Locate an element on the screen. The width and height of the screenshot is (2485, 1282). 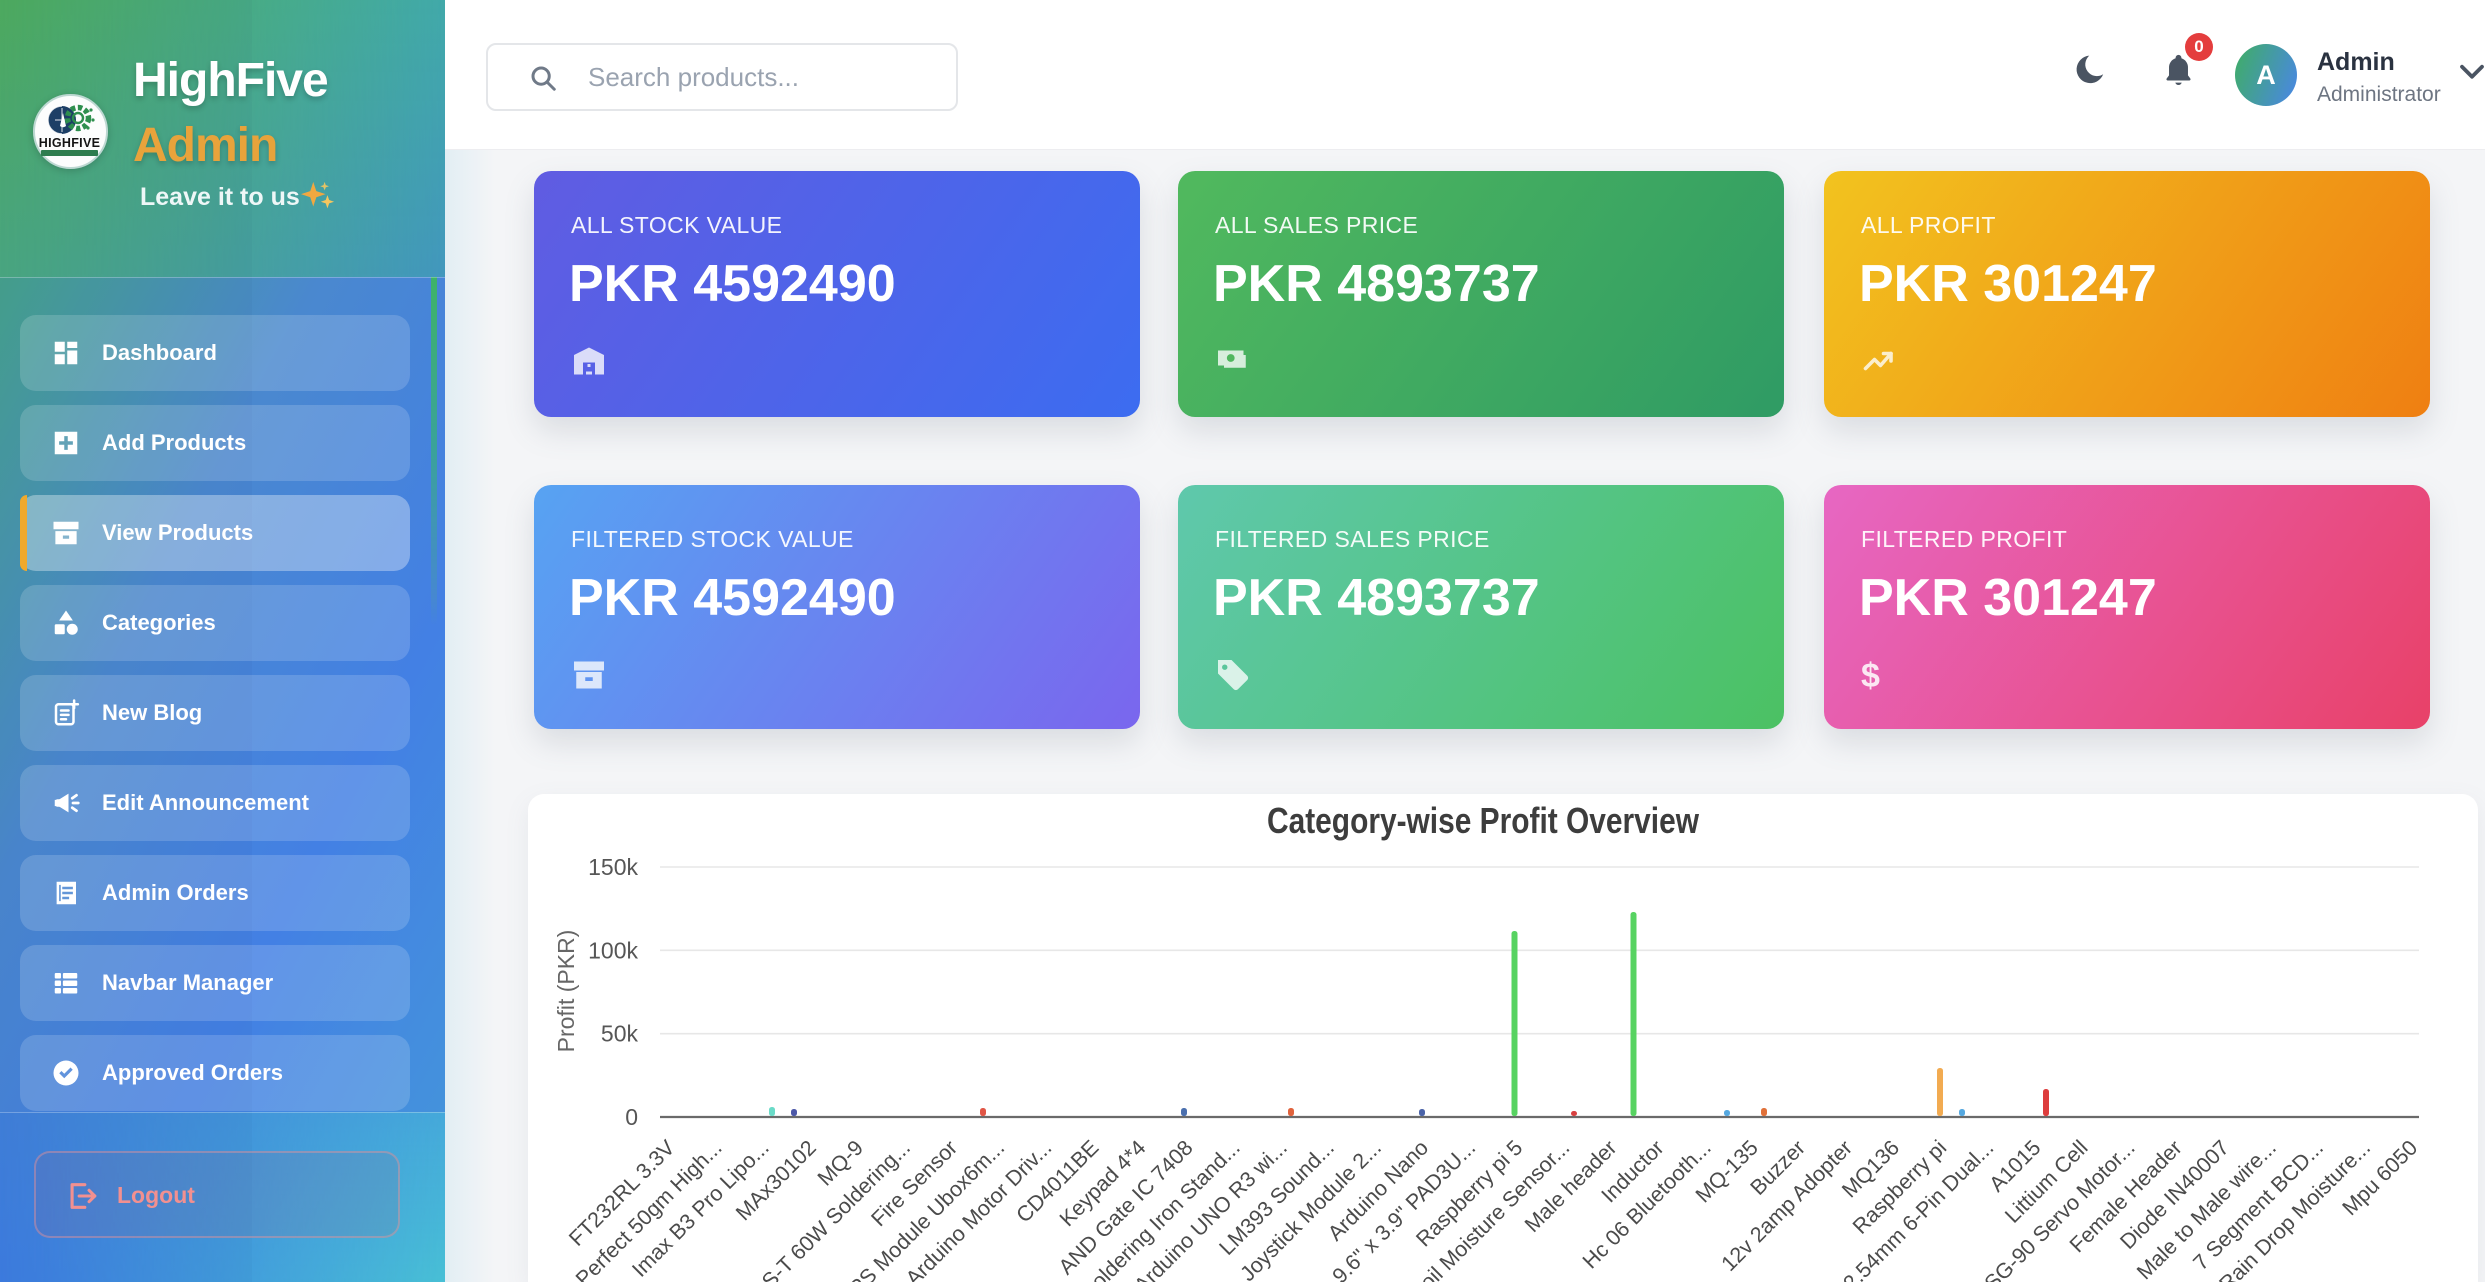
svg-text: Category-wise Profit Overview is located at coordinates (1483, 820).